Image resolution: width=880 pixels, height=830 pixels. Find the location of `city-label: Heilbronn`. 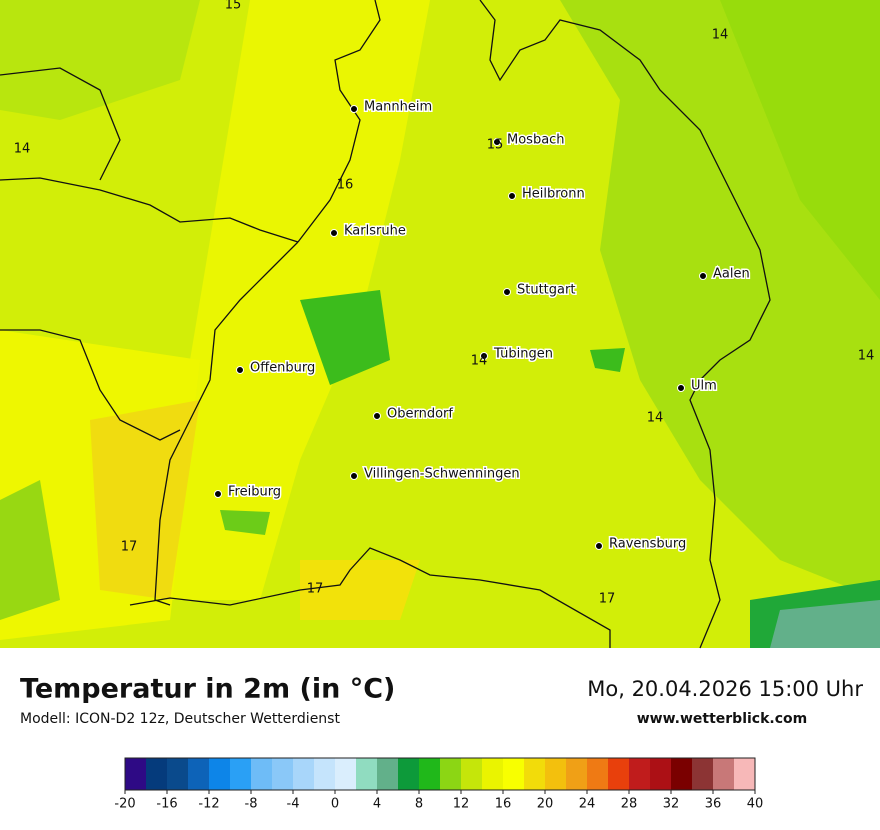

city-label: Heilbronn is located at coordinates (553, 194).